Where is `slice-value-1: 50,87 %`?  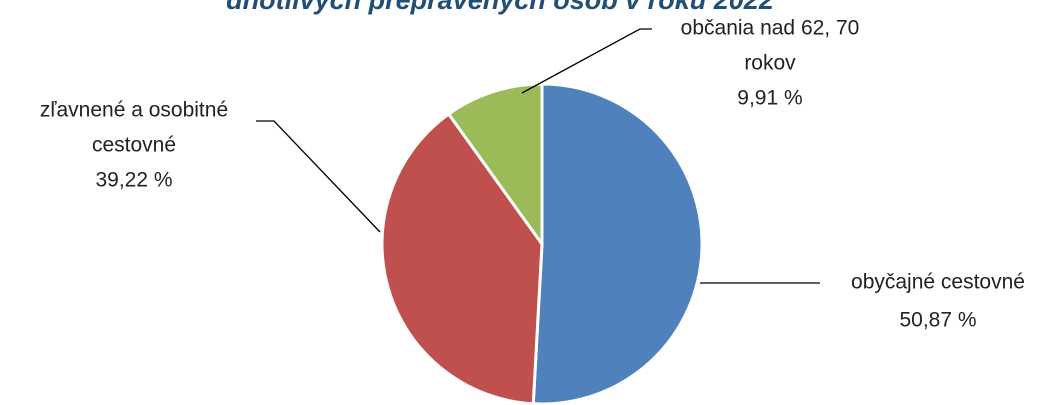
slice-value-1: 50,87 % is located at coordinates (937, 320).